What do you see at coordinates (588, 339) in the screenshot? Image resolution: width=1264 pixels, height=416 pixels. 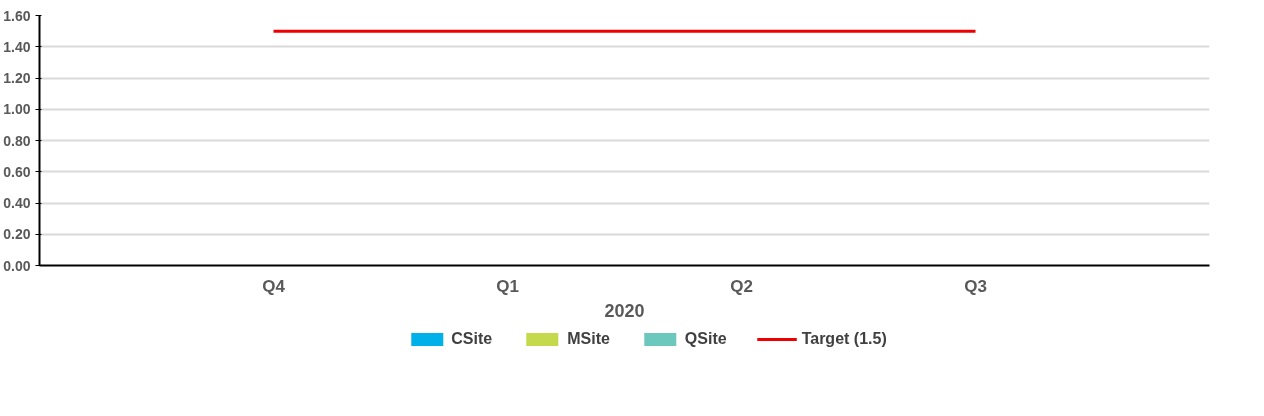 I see `legend-label: MSite` at bounding box center [588, 339].